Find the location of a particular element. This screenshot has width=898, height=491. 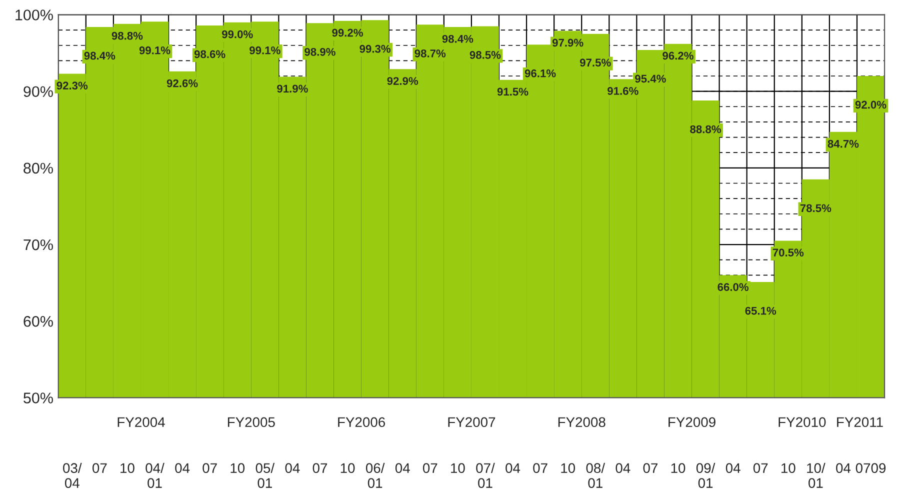

data-label: 97.9% is located at coordinates (568, 42).